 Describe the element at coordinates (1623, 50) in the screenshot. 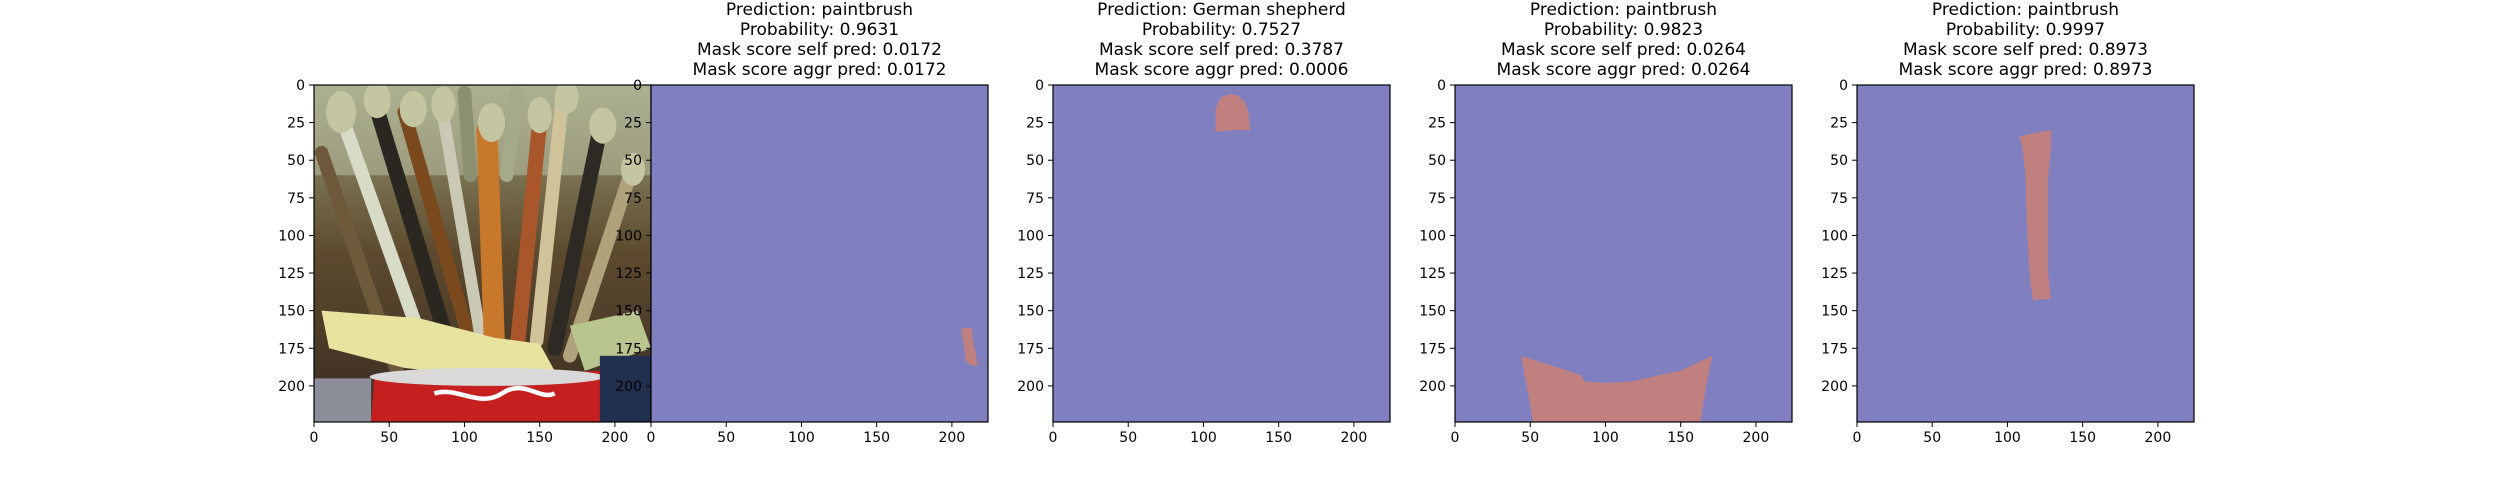

I see `title-line-3-2: Mask score self pred: 0.0264` at that location.